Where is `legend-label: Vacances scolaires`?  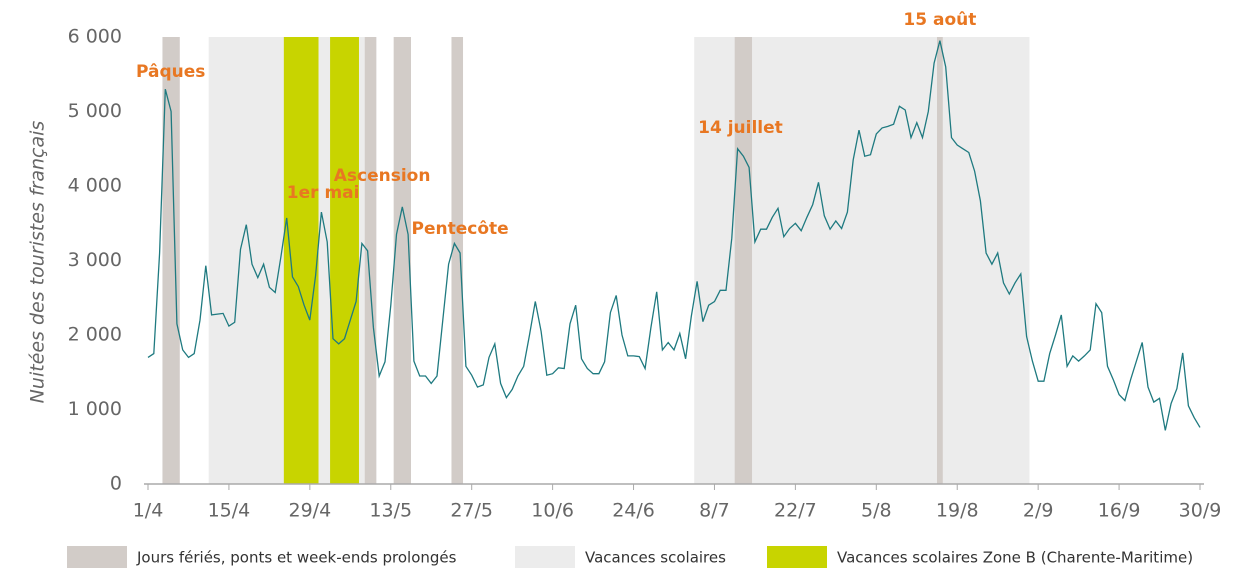
legend-label: Vacances scolaires is located at coordinates (655, 558).